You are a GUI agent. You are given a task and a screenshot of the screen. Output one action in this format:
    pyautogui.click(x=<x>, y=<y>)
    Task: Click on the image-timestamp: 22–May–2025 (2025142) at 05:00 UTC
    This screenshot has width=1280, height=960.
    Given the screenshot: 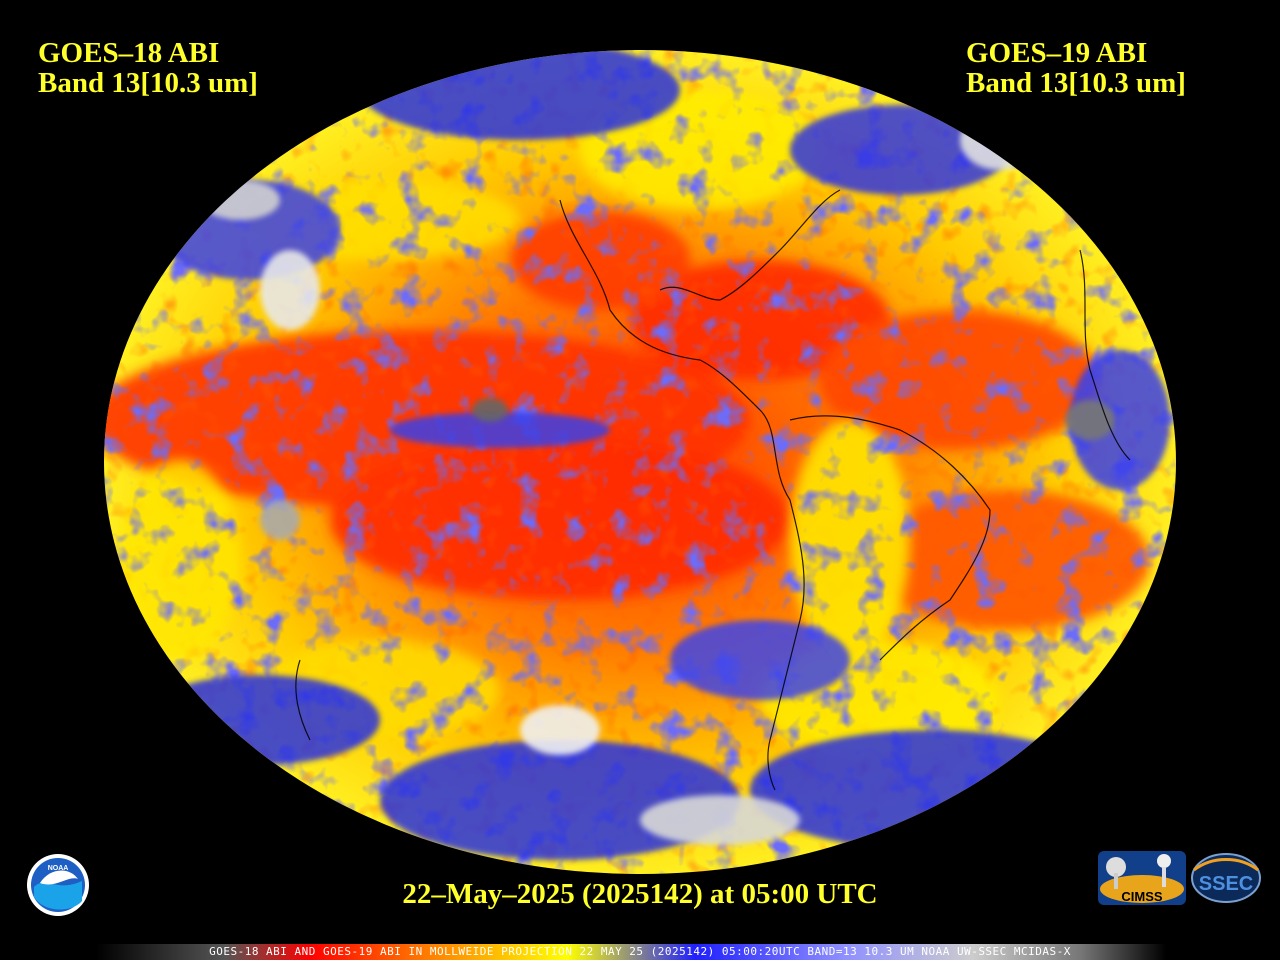 What is the action you would take?
    pyautogui.click(x=640, y=894)
    